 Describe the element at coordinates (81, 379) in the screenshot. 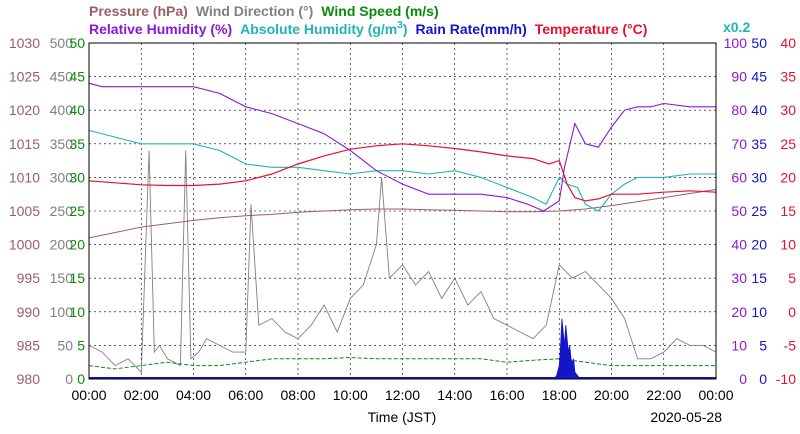

I see `wind-speed-tick-label: 0` at that location.